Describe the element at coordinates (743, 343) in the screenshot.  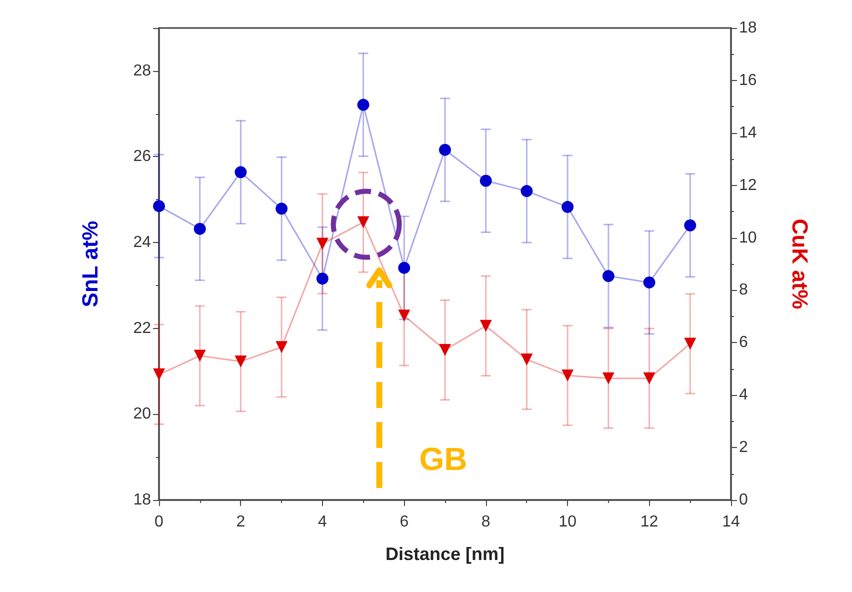
I see `y2-tick-label: 6` at that location.